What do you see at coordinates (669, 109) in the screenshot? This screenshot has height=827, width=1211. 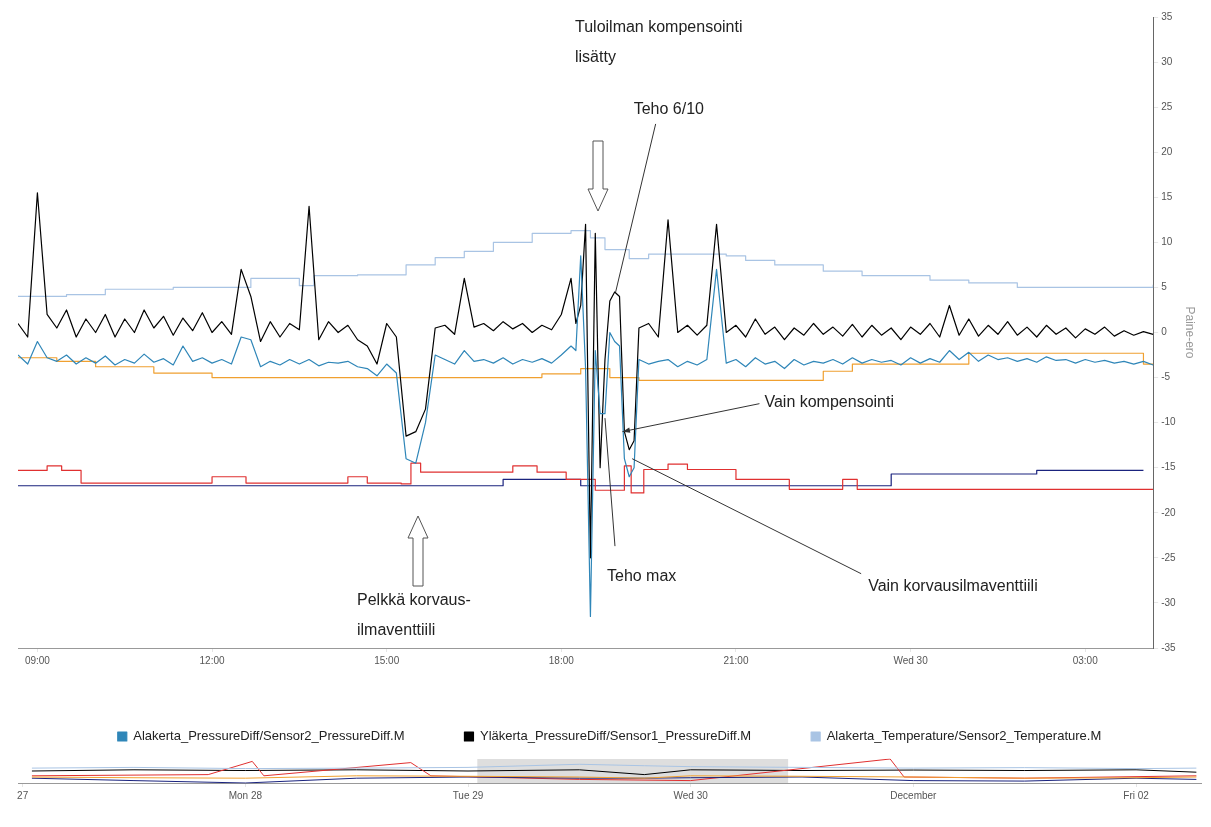 I see `annotation: Teho 6/10` at bounding box center [669, 109].